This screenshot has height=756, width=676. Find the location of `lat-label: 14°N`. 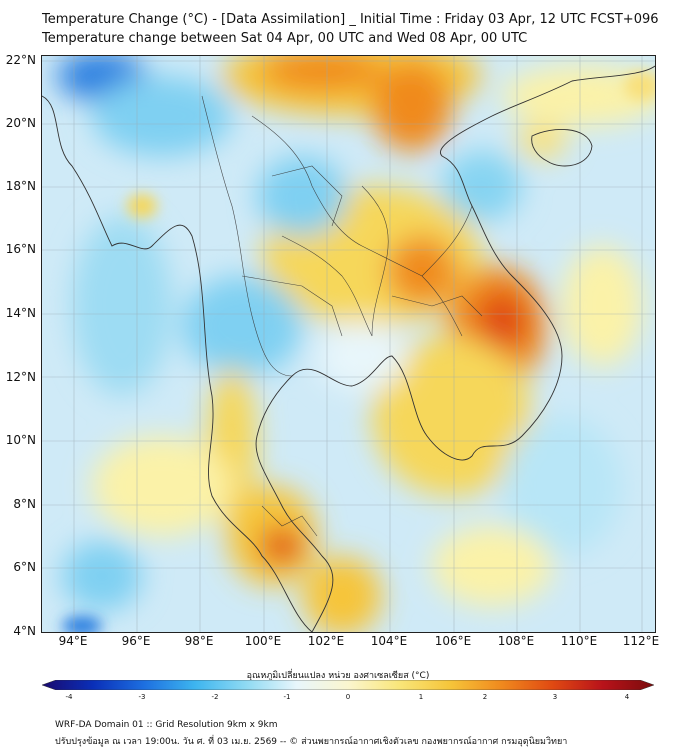

lat-label: 14°N is located at coordinates (20, 313).